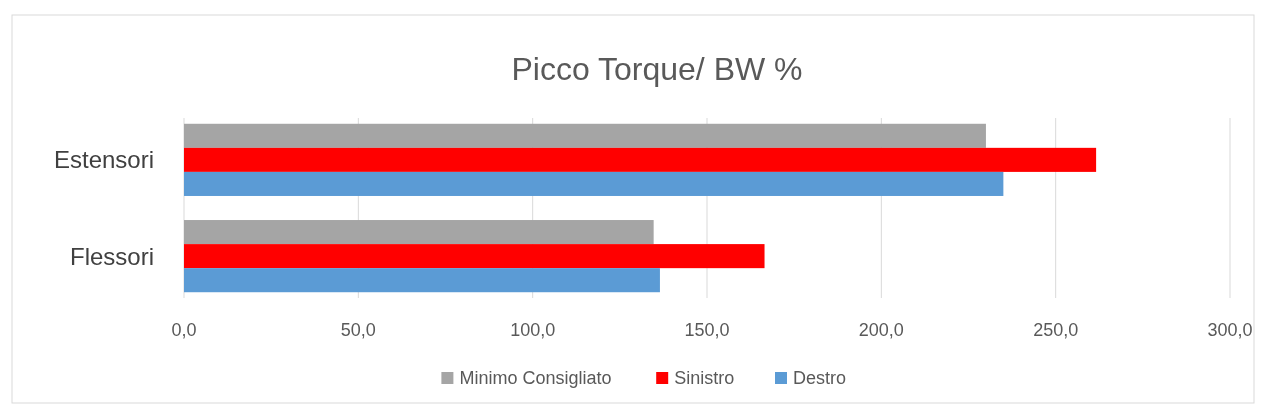  I want to click on y-tick-label: Estensori, so click(103, 160).